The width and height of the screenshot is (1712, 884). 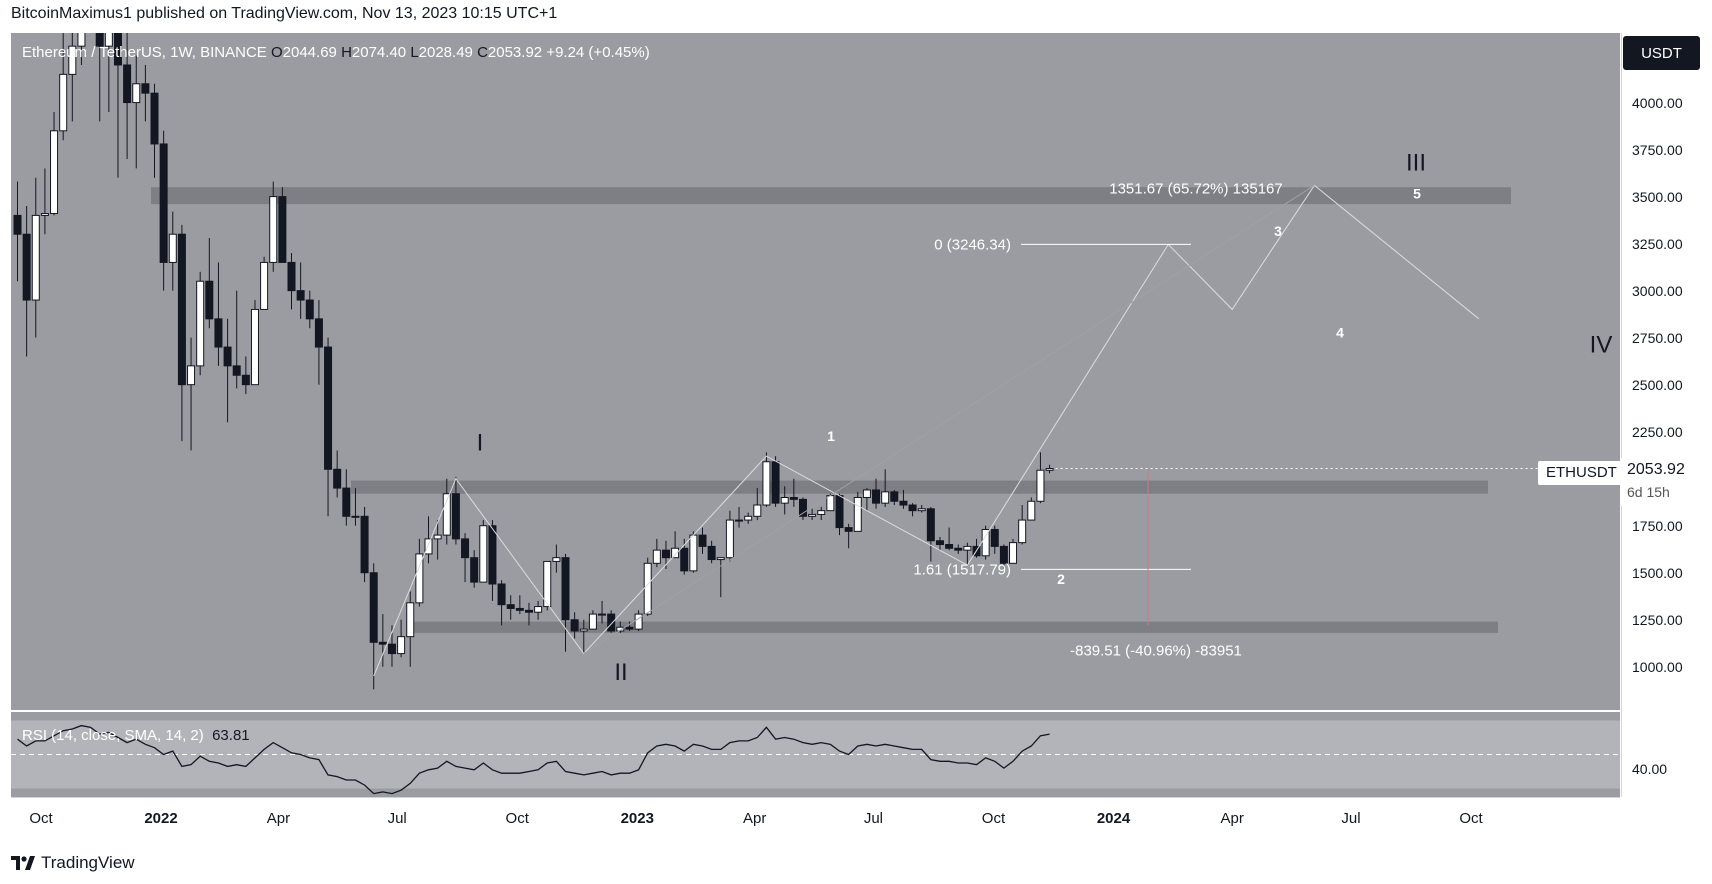 What do you see at coordinates (1661, 53) in the screenshot?
I see `currency-button: USDT` at bounding box center [1661, 53].